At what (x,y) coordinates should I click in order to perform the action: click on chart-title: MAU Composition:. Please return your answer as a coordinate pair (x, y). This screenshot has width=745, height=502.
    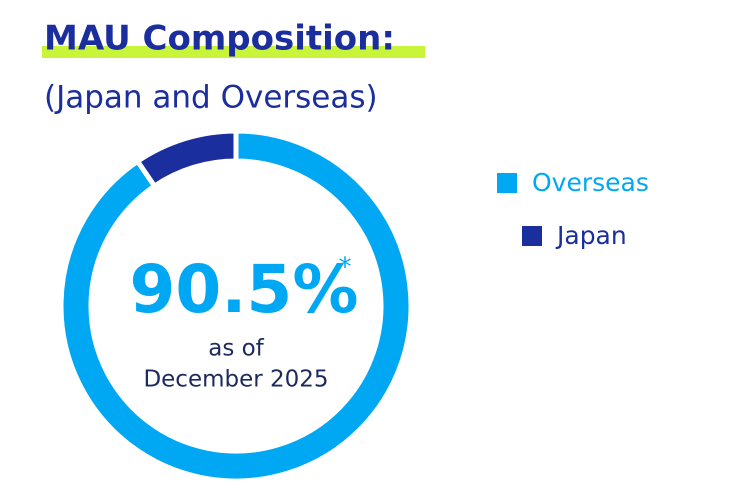
    Looking at the image, I should click on (219, 39).